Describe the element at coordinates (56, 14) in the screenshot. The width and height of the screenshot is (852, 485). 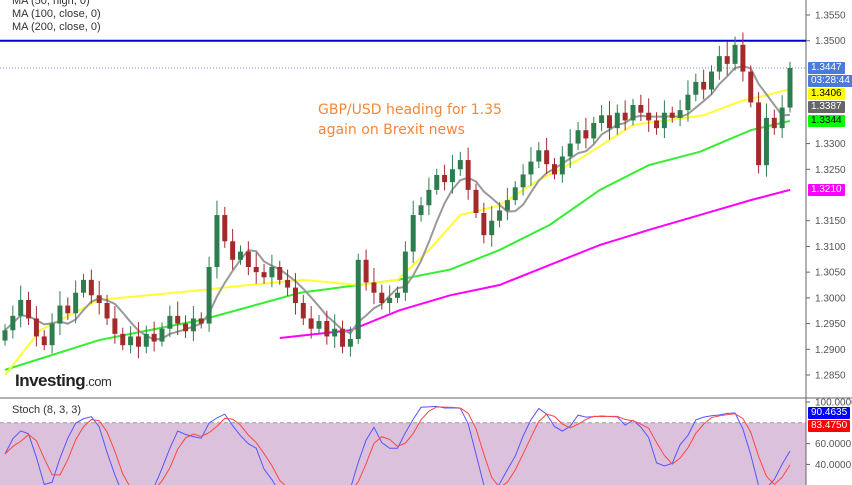
I see `legend-ma100: MA (100, close, 0)` at that location.